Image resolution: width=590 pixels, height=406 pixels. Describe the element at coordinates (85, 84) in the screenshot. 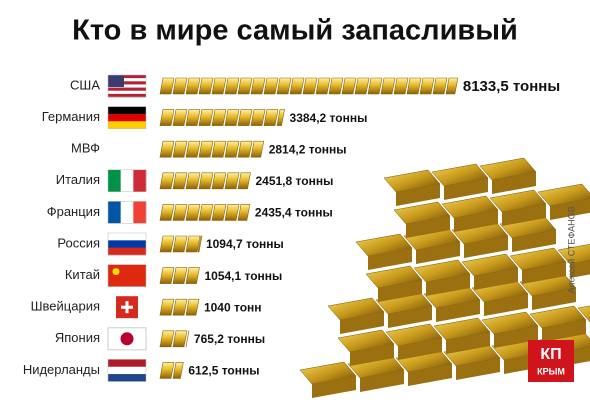

I see `category-label: США` at that location.